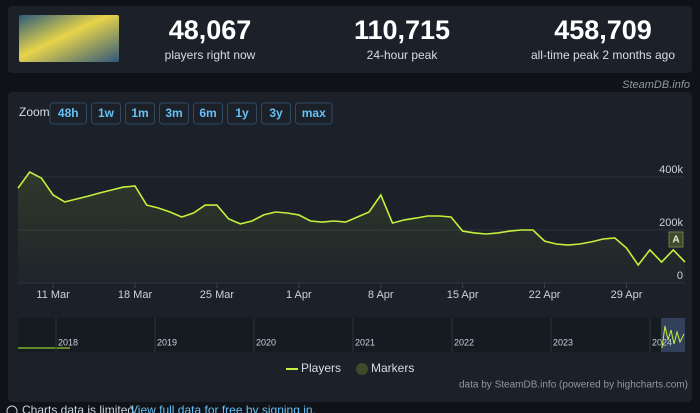  Describe the element at coordinates (627, 295) in the screenshot. I see `x-tick-label: 29 Apr` at that location.